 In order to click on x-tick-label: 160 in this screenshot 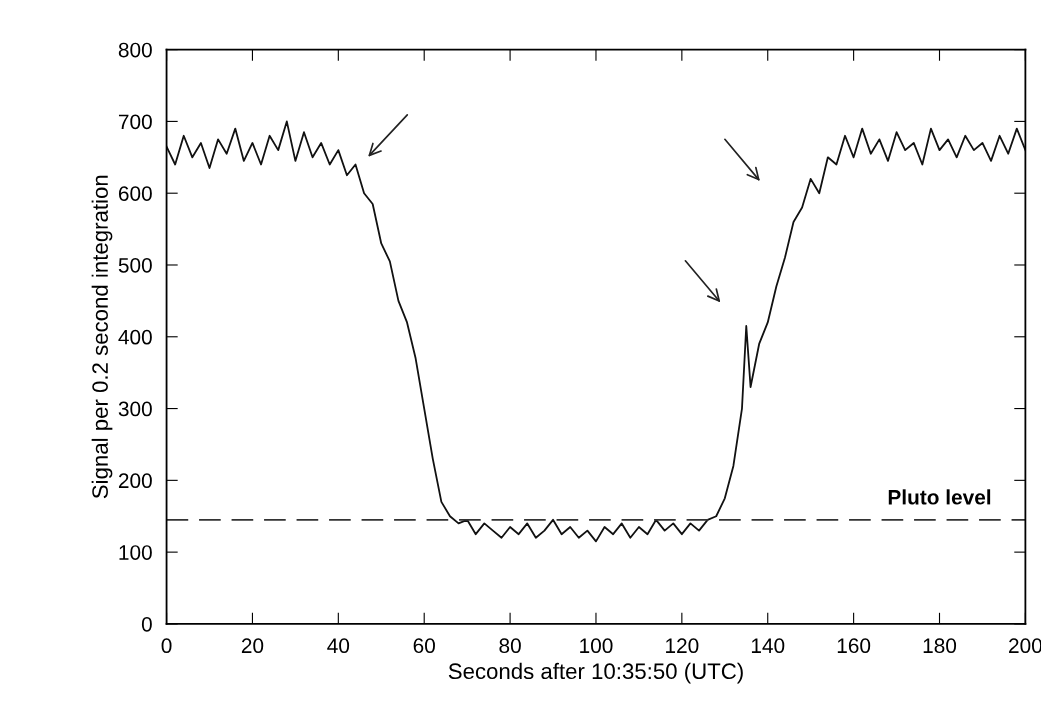, I will do `click(854, 646)`.